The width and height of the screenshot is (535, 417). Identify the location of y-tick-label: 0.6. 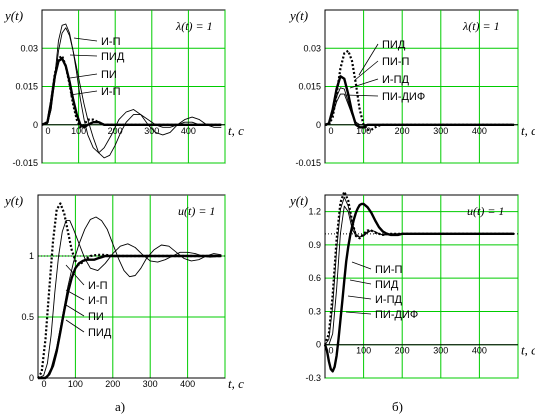
(314, 278).